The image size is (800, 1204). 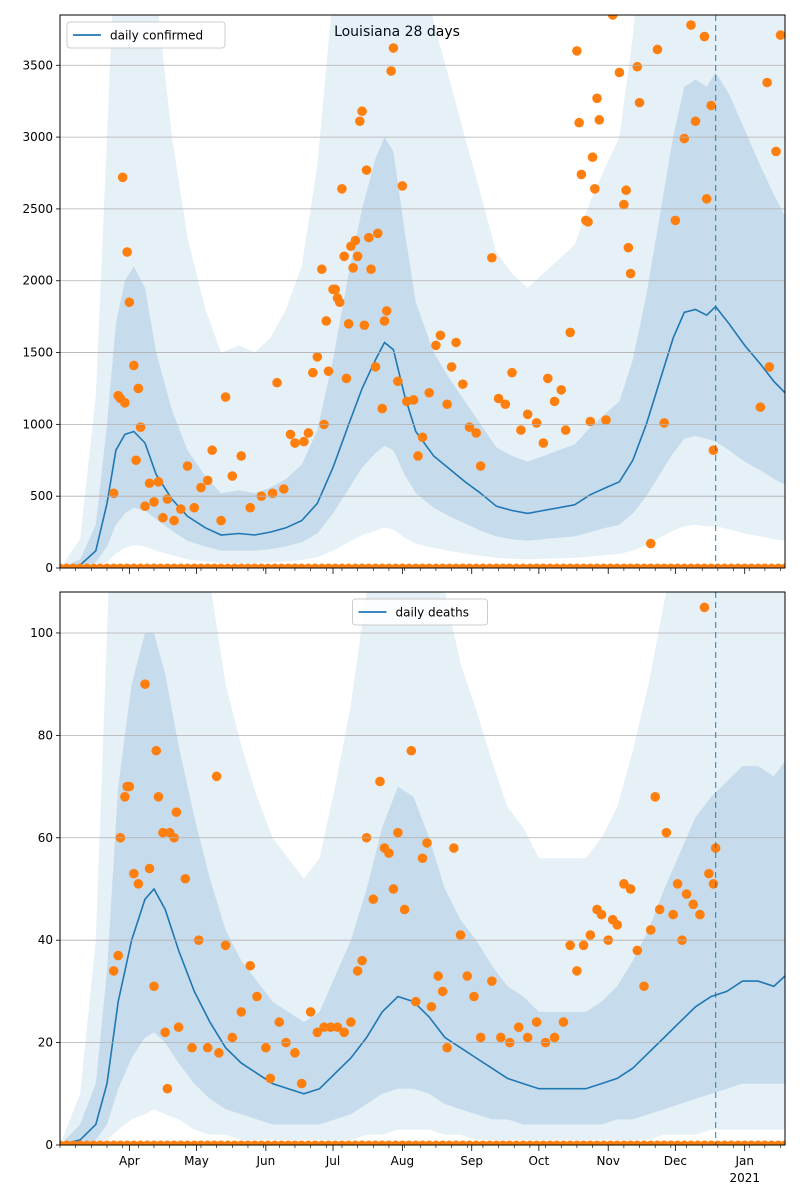 What do you see at coordinates (41, 633) in the screenshot?
I see `deaths-ytick-label: 100` at bounding box center [41, 633].